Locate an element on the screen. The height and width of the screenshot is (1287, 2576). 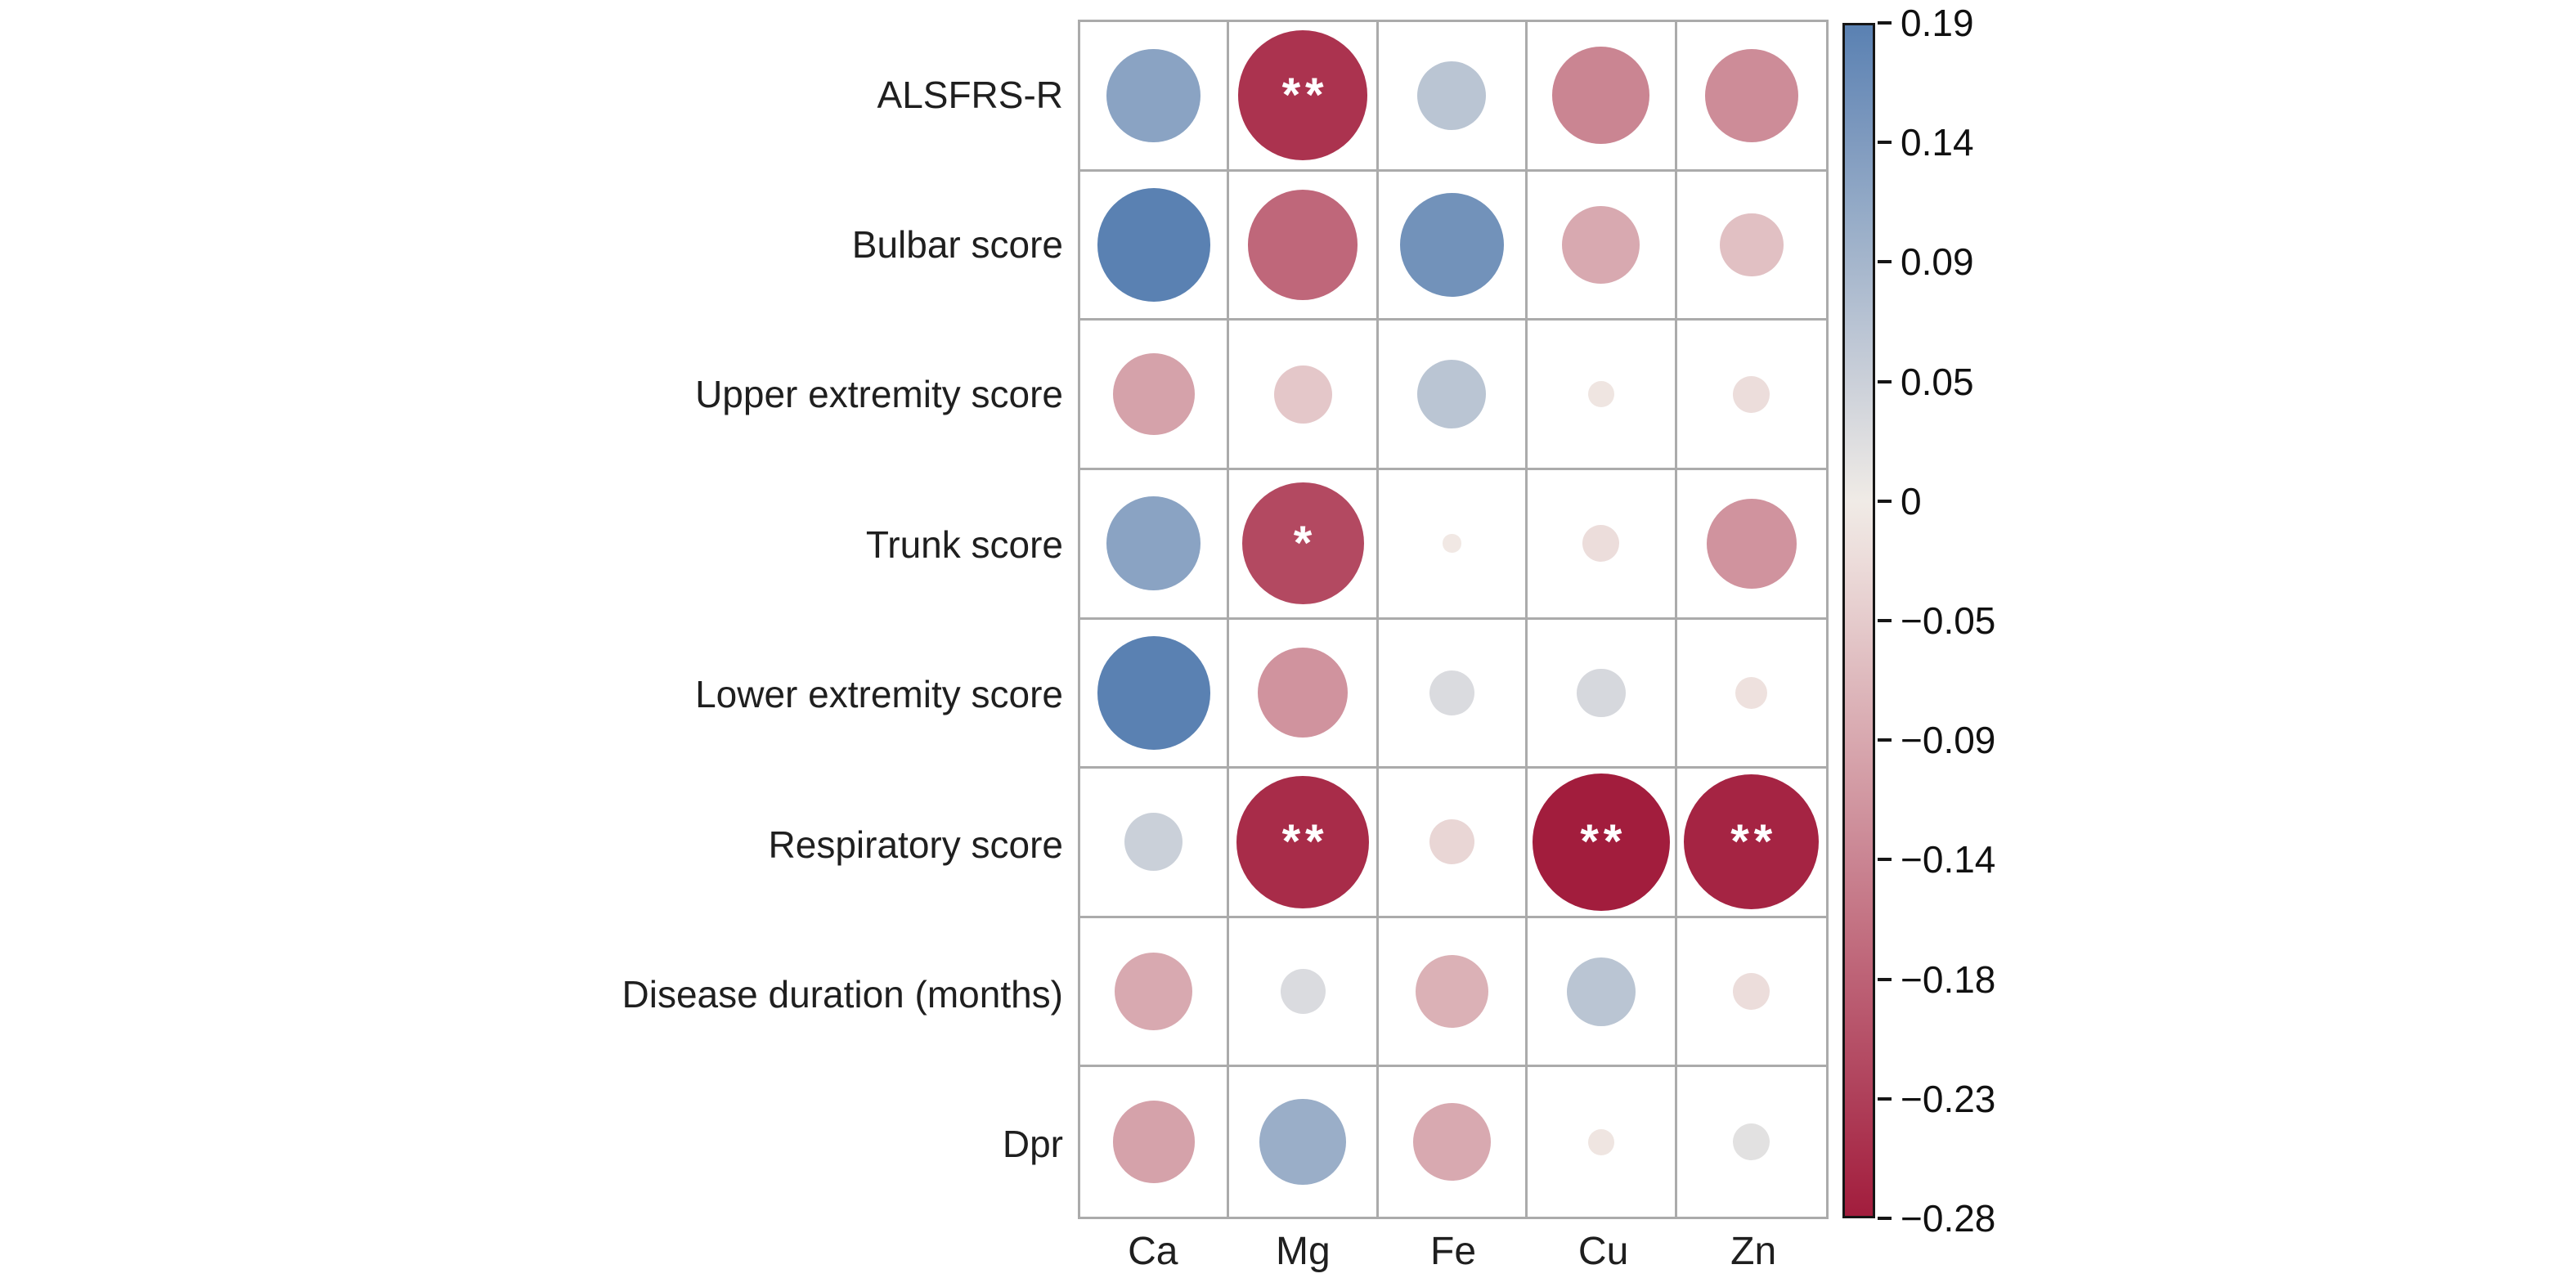
row-label: Bulbar score is located at coordinates (957, 245).